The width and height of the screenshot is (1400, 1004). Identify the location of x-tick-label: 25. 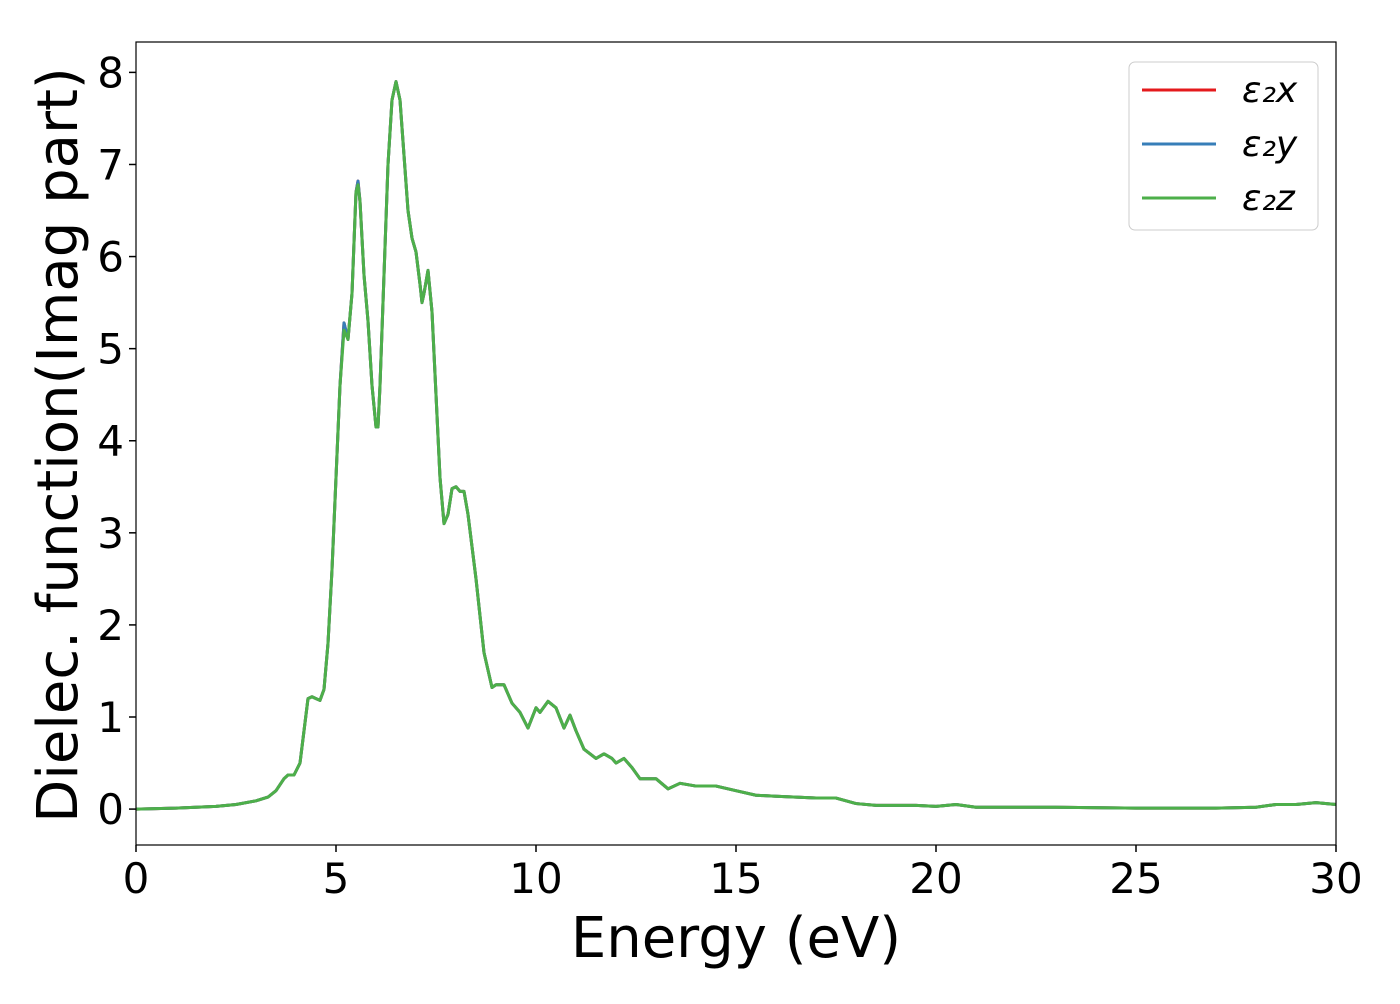
(1135, 878).